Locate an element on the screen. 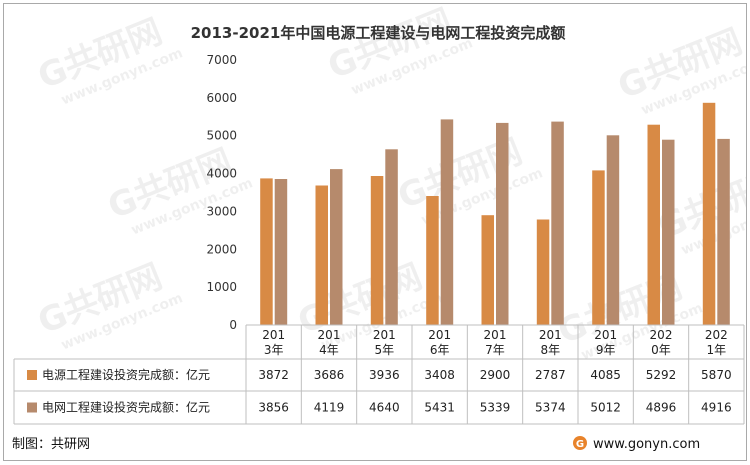  y-tick-label: 4000 is located at coordinates (221, 174).